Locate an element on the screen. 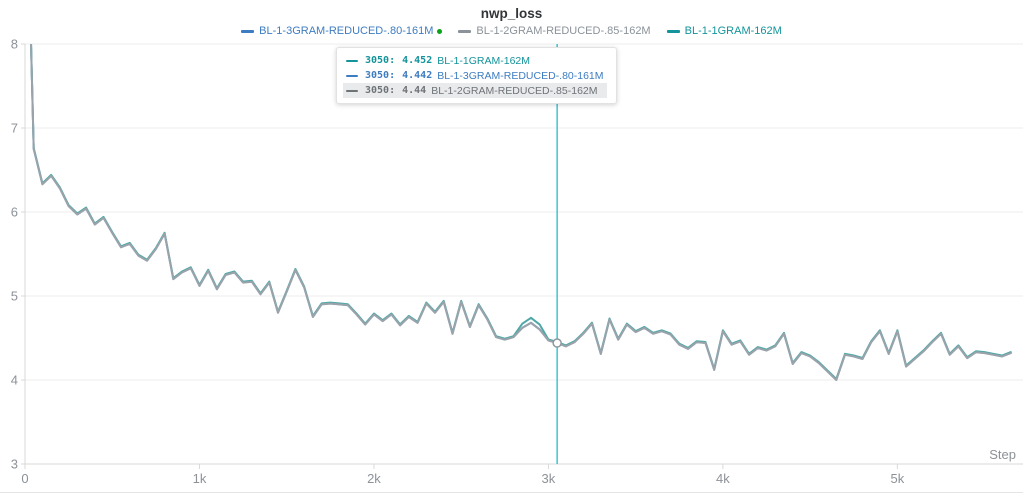 The height and width of the screenshot is (498, 1023). tooltip-series-name: BL-1-3GRAM-REDUCED-.80-161M is located at coordinates (520, 75).